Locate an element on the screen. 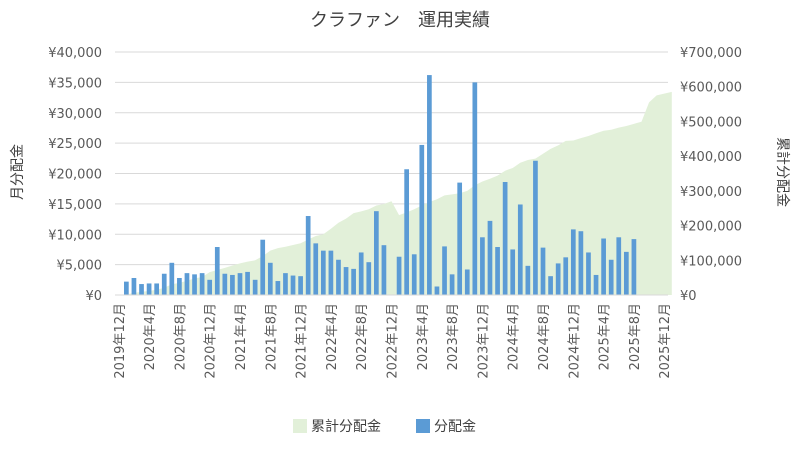 This screenshot has width=800, height=450. x-tick-label: 2021年12月 is located at coordinates (302, 341).